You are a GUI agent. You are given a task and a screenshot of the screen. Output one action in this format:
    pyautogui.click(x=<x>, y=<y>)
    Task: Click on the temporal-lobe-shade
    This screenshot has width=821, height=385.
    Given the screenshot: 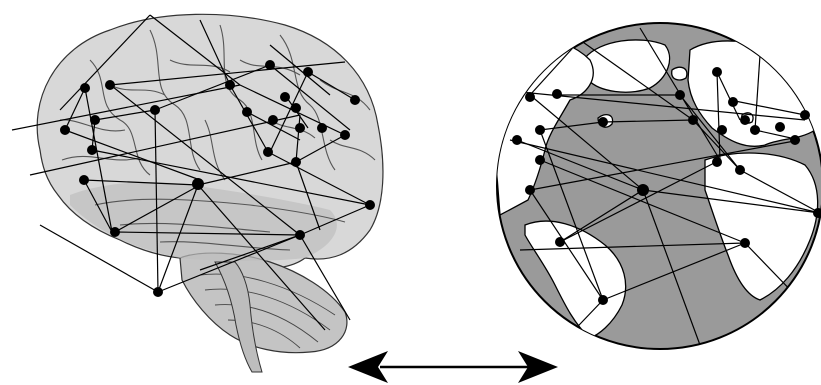 What is the action you would take?
    pyautogui.click(x=203, y=221)
    